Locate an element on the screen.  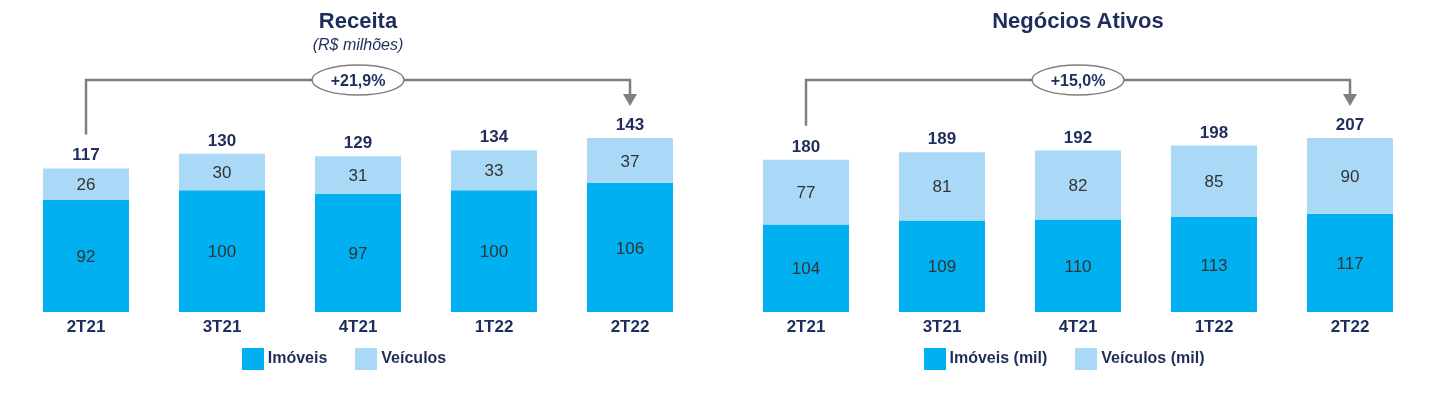
data-label: 77 is located at coordinates (806, 193).